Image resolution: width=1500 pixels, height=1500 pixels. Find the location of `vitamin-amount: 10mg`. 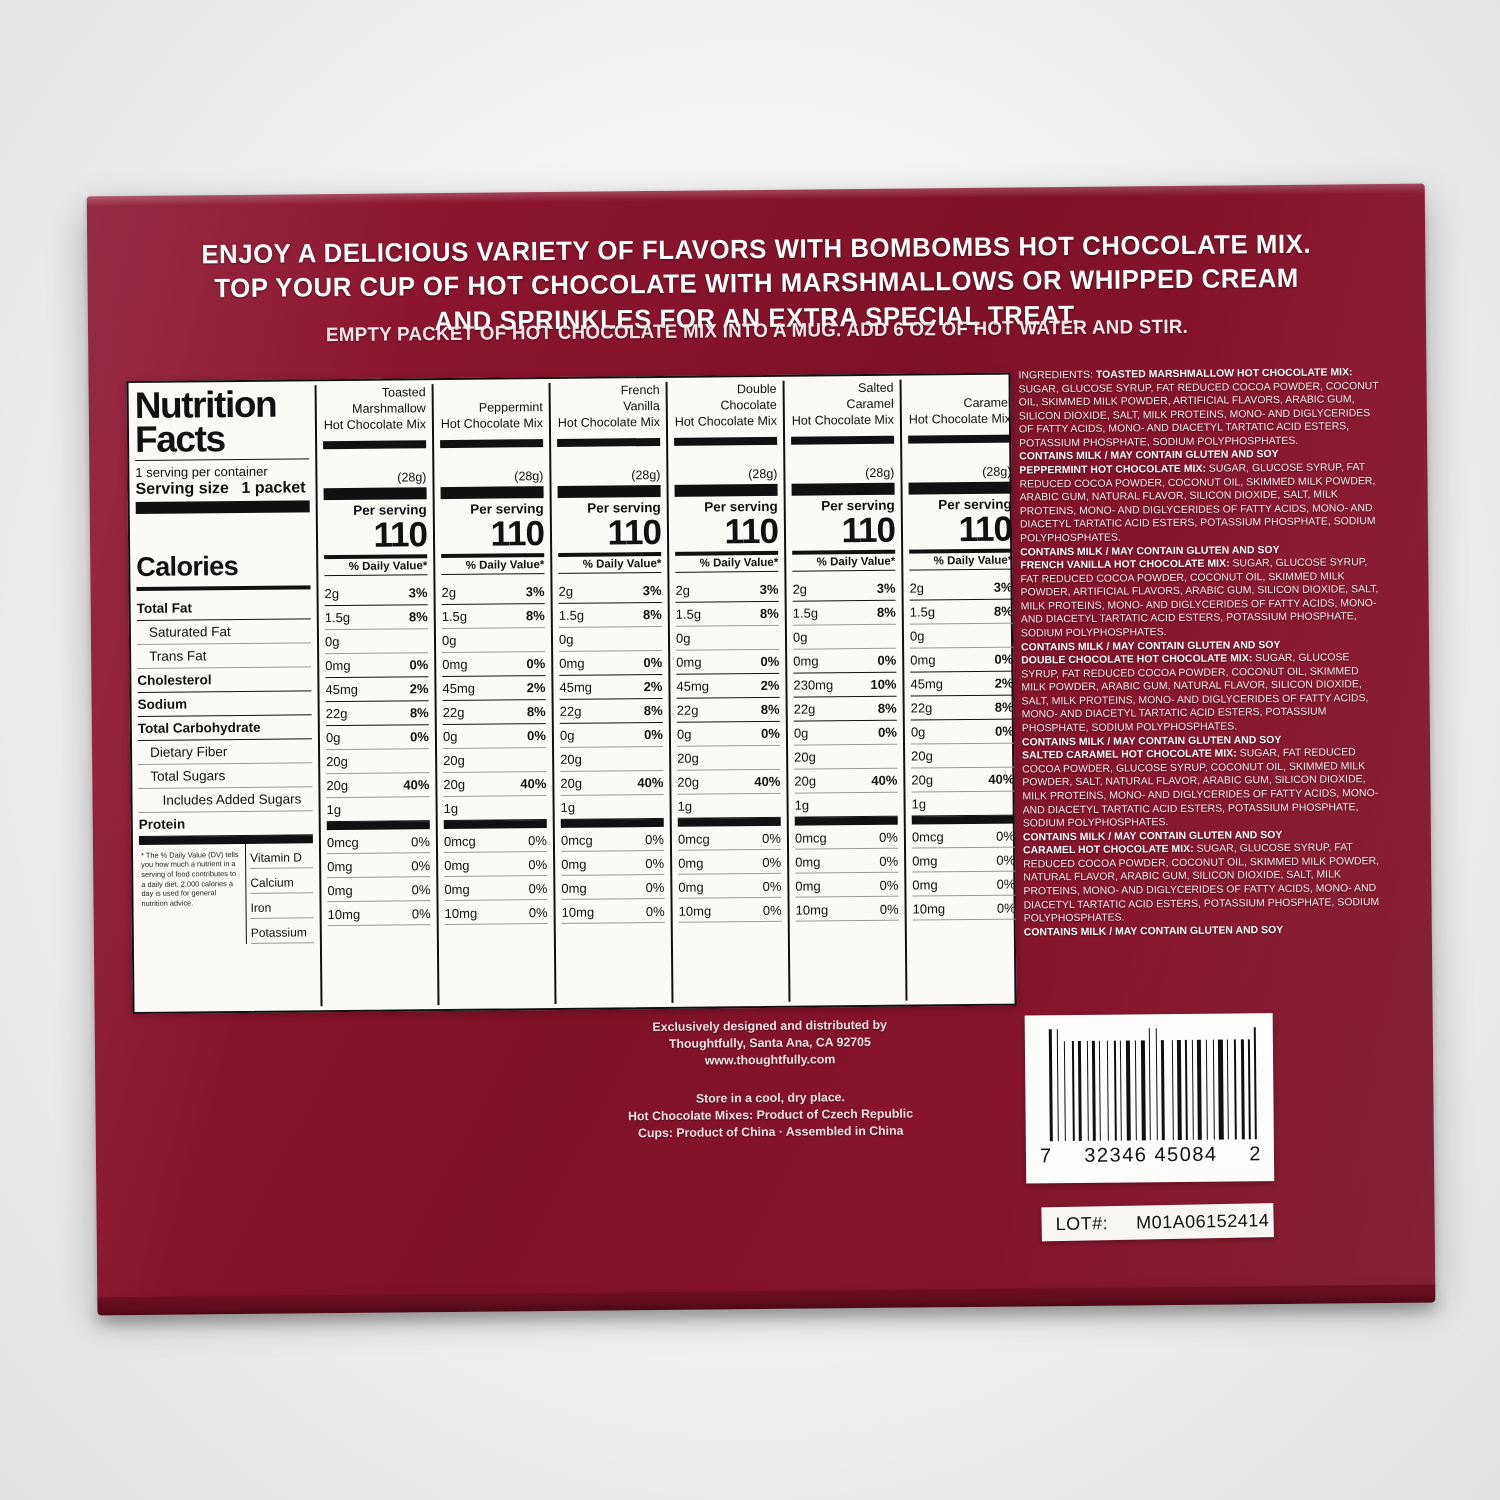

vitamin-amount: 10mg is located at coordinates (929, 909).